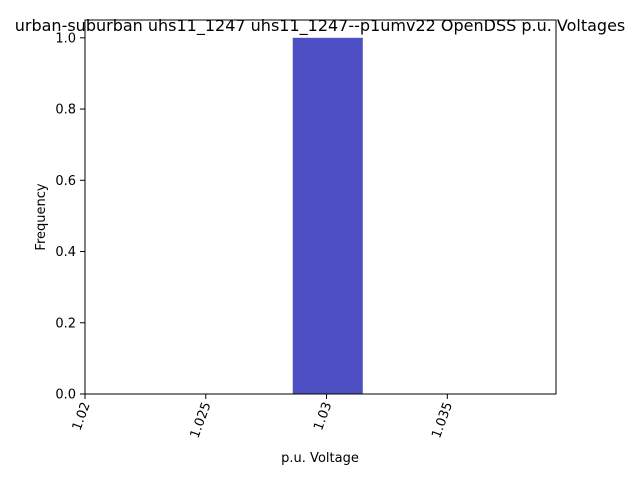  What do you see at coordinates (65, 395) in the screenshot?
I see `y-tick-label: 0.0` at bounding box center [65, 395].